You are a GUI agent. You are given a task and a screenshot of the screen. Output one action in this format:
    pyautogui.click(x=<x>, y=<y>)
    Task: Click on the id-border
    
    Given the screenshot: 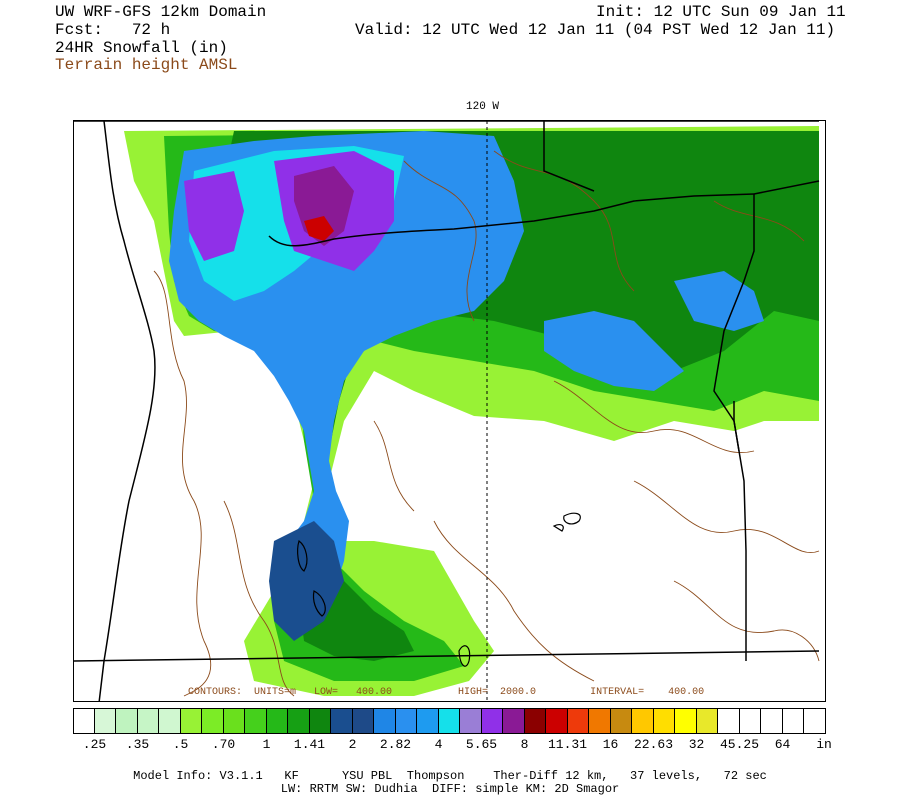 What is the action you would take?
    pyautogui.click(x=734, y=427)
    